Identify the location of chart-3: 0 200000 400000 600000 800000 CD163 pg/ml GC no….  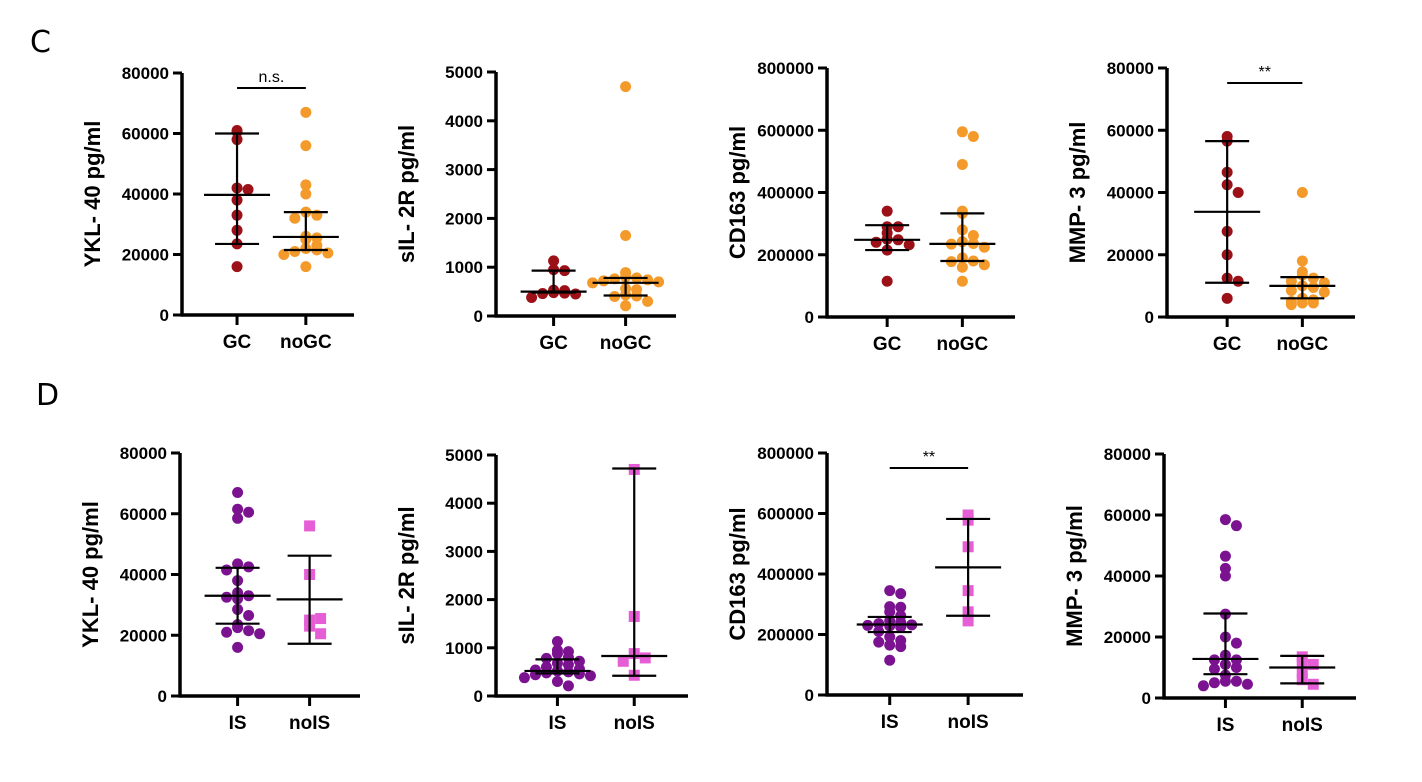
(870, 207).